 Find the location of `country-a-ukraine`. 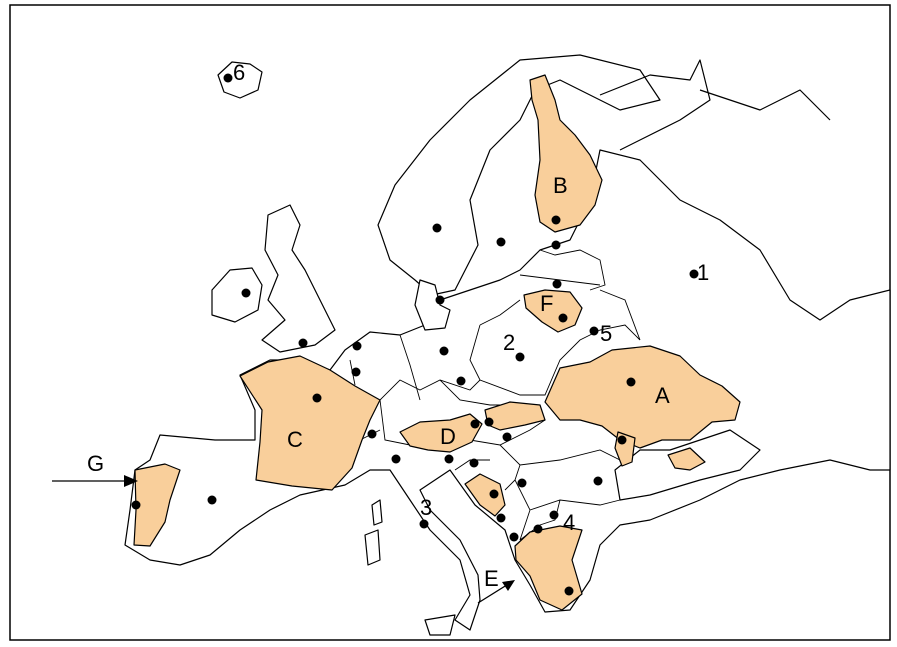

country-a-ukraine is located at coordinates (642, 397).